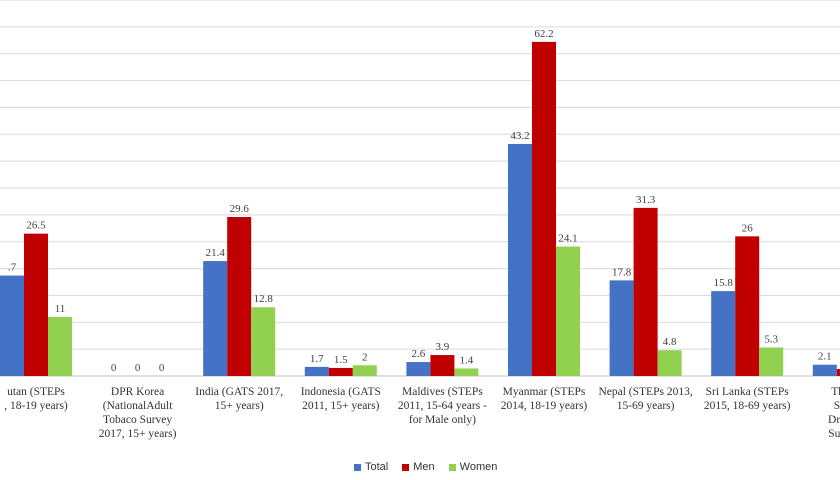 This screenshot has width=840, height=480. I want to click on data-label: 2, so click(365, 357).